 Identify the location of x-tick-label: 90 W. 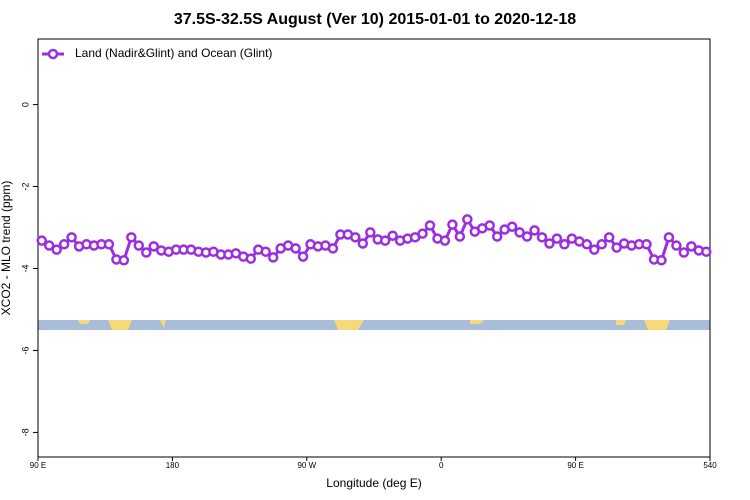
(306, 465).